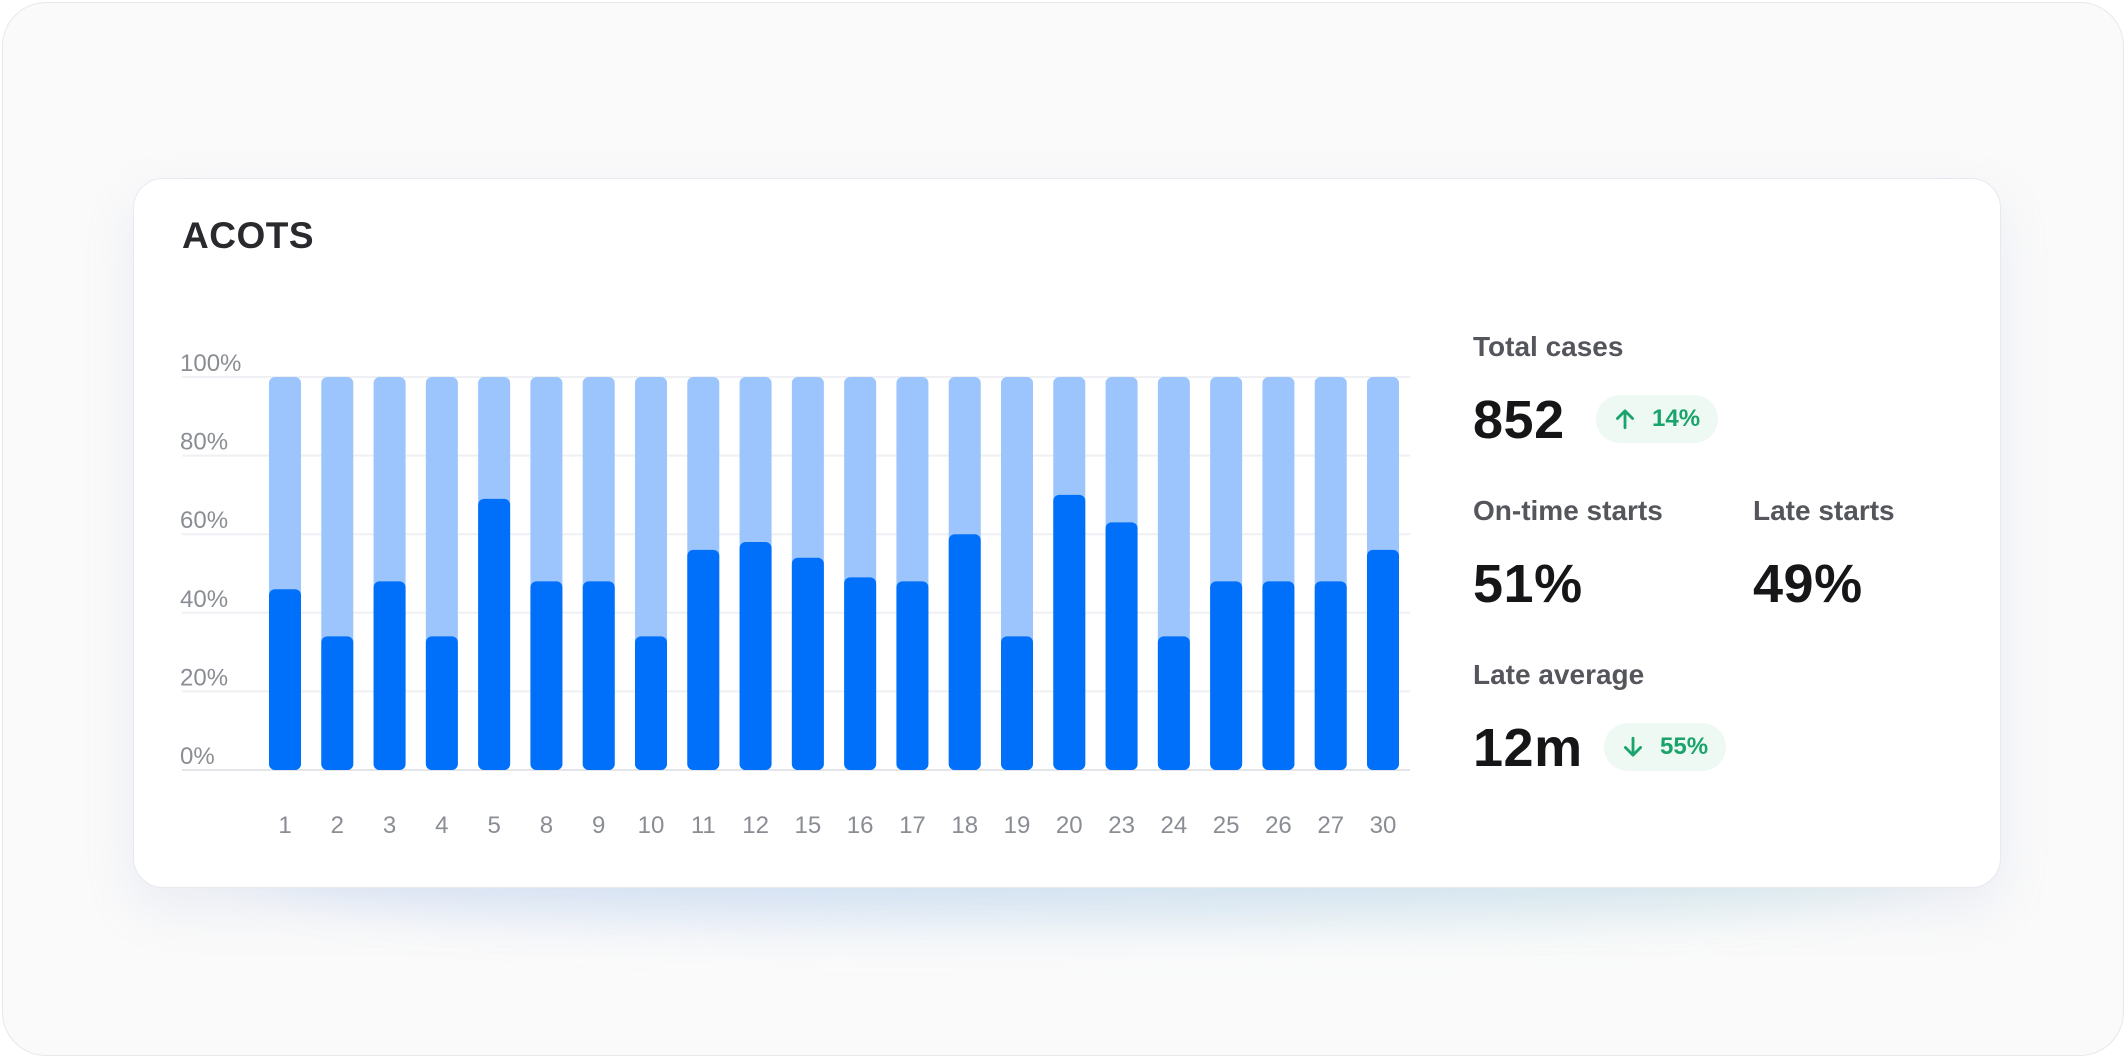 This screenshot has height=1060, width=2128. I want to click on total-cases-label: Total cases, so click(1548, 346).